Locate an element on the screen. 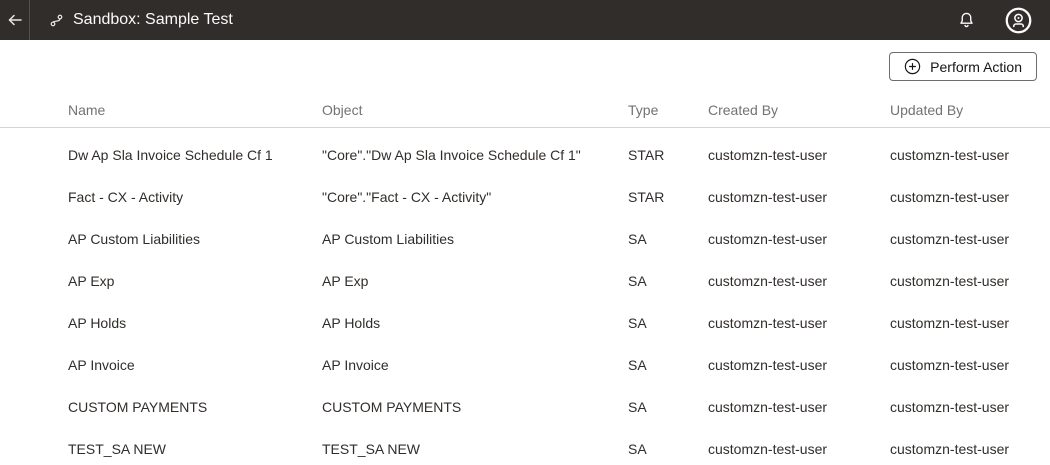 Image resolution: width=1050 pixels, height=465 pixels. cell-object: TEST_SA NEW is located at coordinates (371, 449).